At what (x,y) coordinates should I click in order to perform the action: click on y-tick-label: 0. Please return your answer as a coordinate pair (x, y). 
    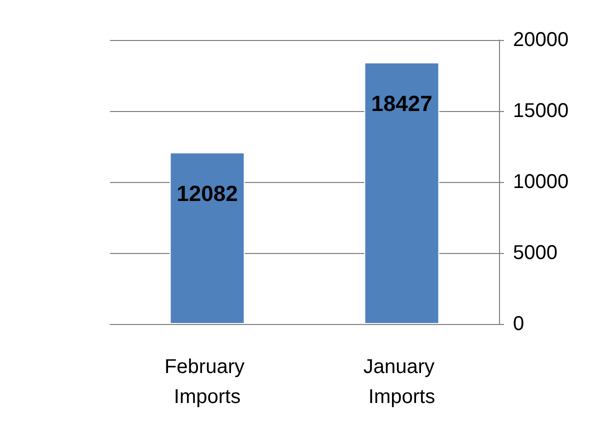
    Looking at the image, I should click on (518, 324).